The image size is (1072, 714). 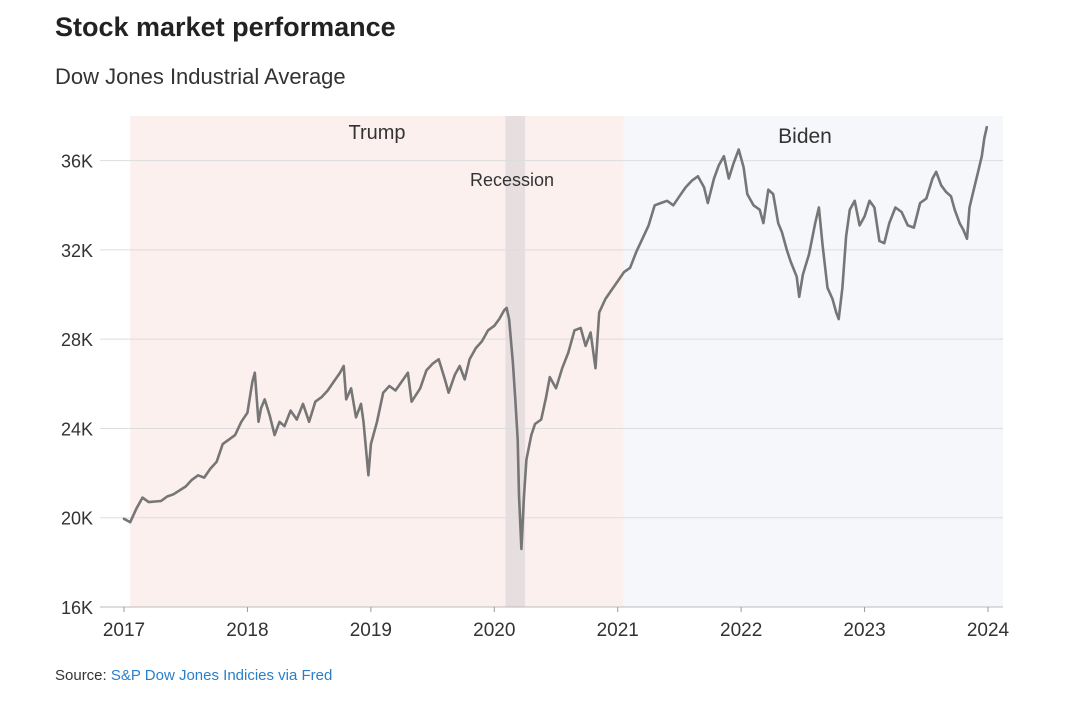 What do you see at coordinates (618, 630) in the screenshot?
I see `x-tick-label: 2021` at bounding box center [618, 630].